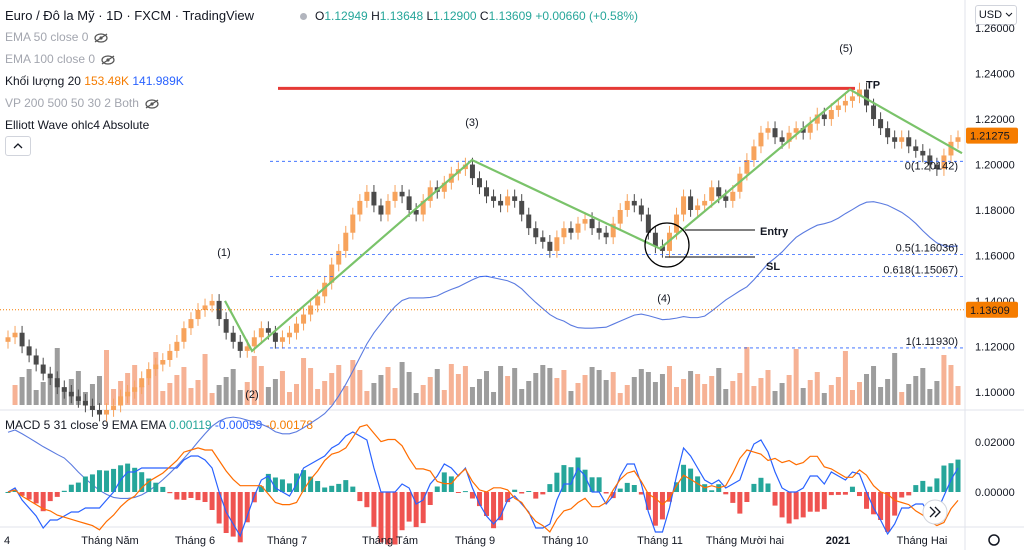  What do you see at coordinates (990, 137) in the screenshot?
I see `price-tag-label: 1.21275` at bounding box center [990, 137].